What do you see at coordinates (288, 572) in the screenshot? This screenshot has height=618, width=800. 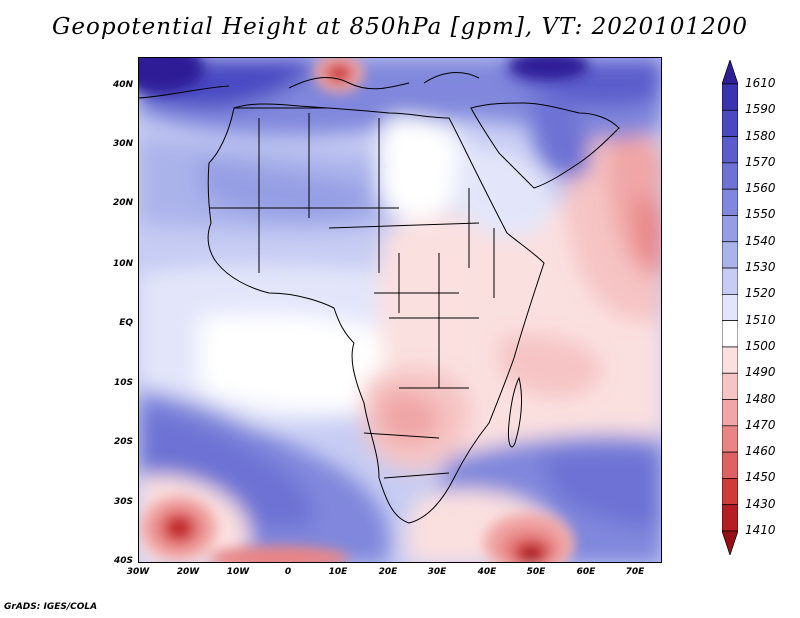 I see `lon-label-0: 0` at bounding box center [288, 572].